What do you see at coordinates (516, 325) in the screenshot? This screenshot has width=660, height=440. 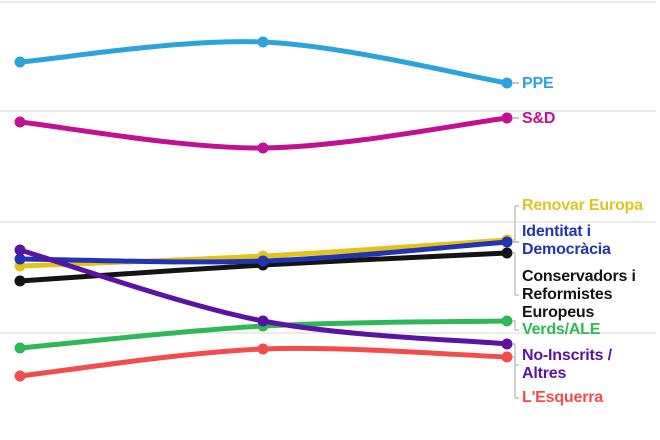 I see `leader-bracket-verds-ale` at bounding box center [516, 325].